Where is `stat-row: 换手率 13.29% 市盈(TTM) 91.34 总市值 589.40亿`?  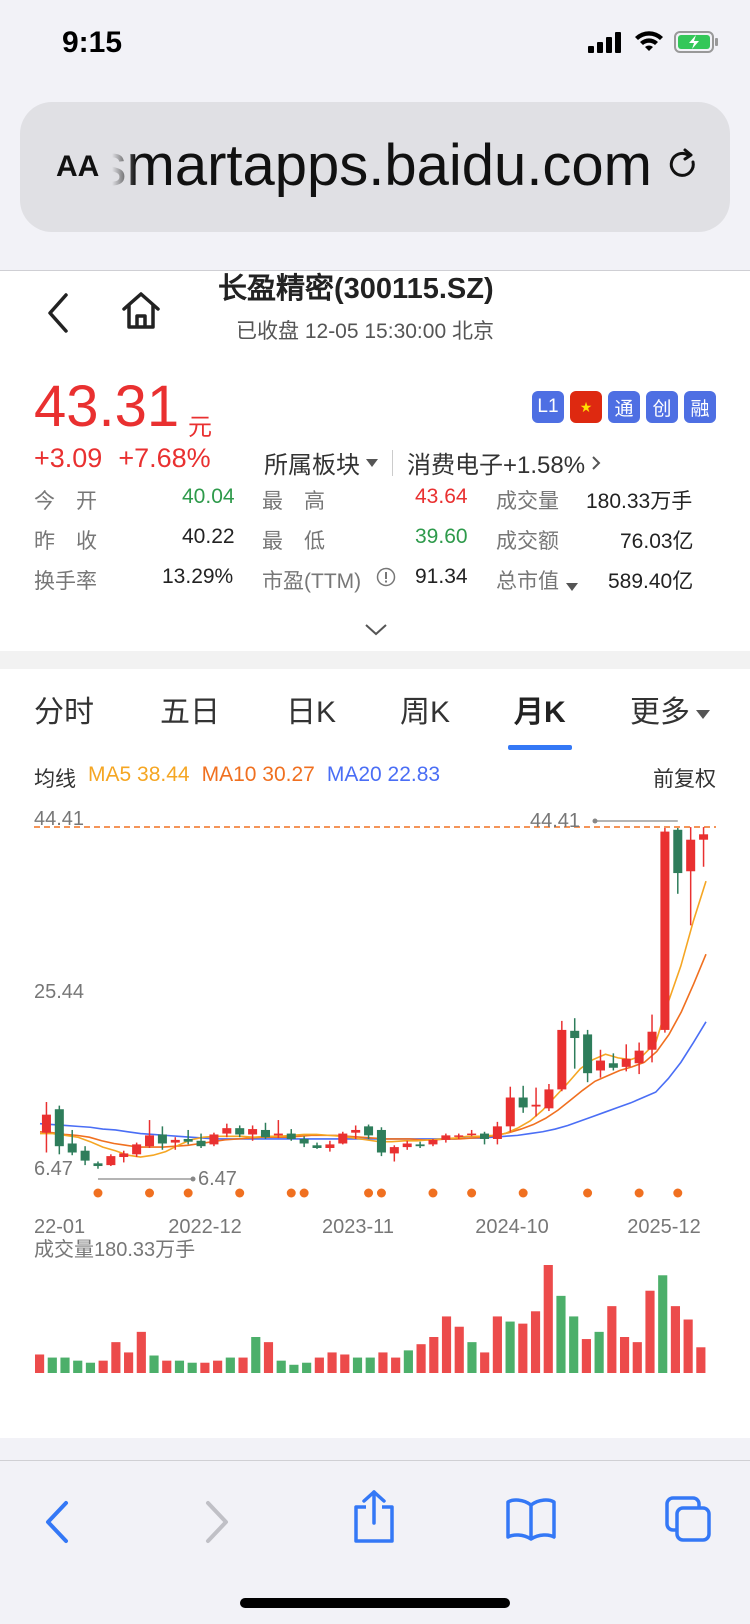
stat-row: 换手率 13.29% 市盈(TTM) 91.34 总市值 589.40亿 is located at coordinates (379, 585).